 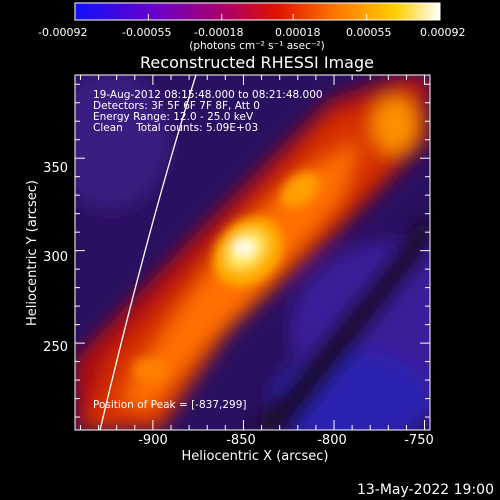 What do you see at coordinates (257, 62) in the screenshot?
I see `chart-title: Reconstructed RHESSI Image` at bounding box center [257, 62].